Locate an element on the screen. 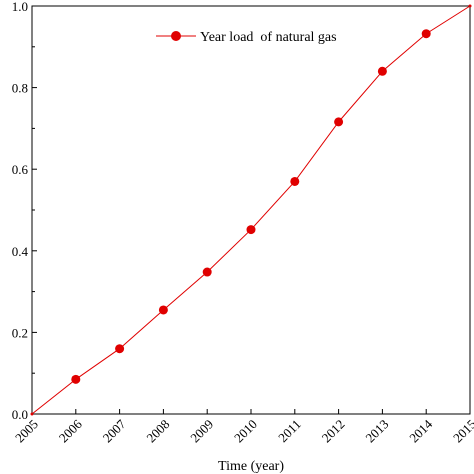 The height and width of the screenshot is (474, 474). x-tick-label: 2009 is located at coordinates (201, 430).